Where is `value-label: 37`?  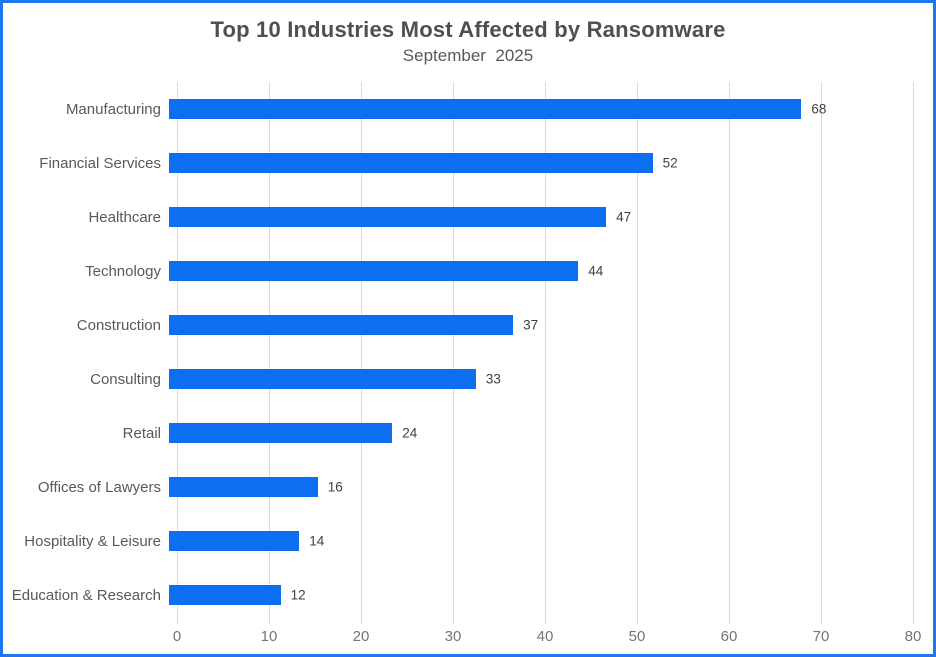 value-label: 37 is located at coordinates (531, 325).